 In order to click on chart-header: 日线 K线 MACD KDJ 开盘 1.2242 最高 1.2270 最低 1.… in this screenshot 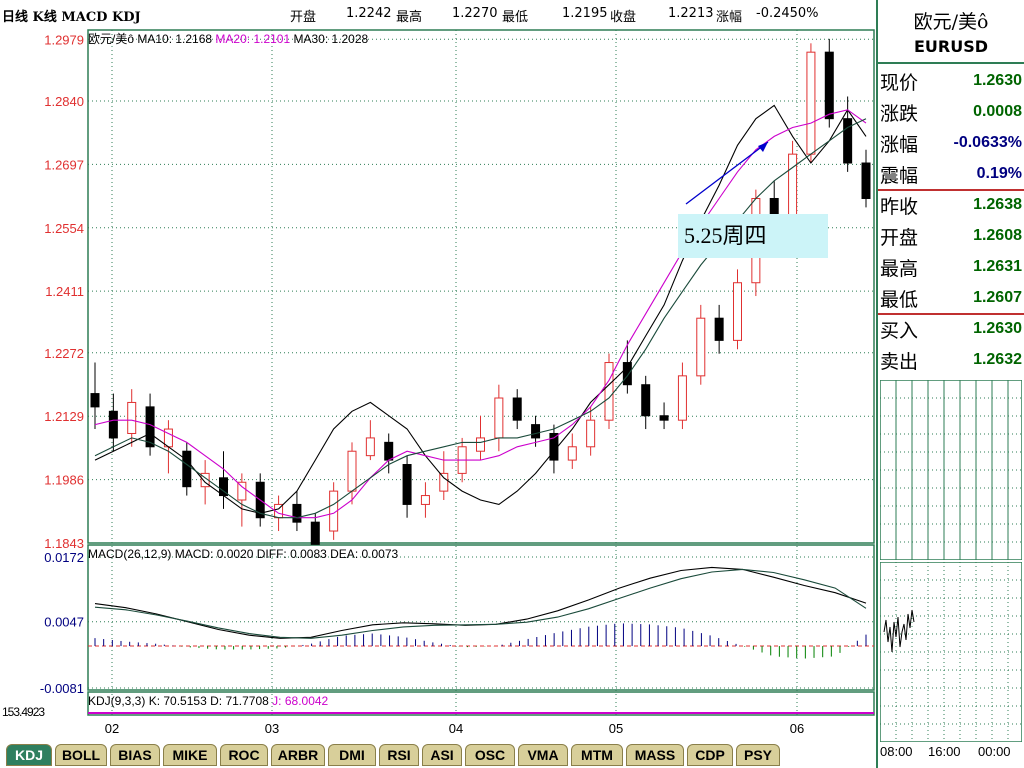, I will do `click(438, 14)`.